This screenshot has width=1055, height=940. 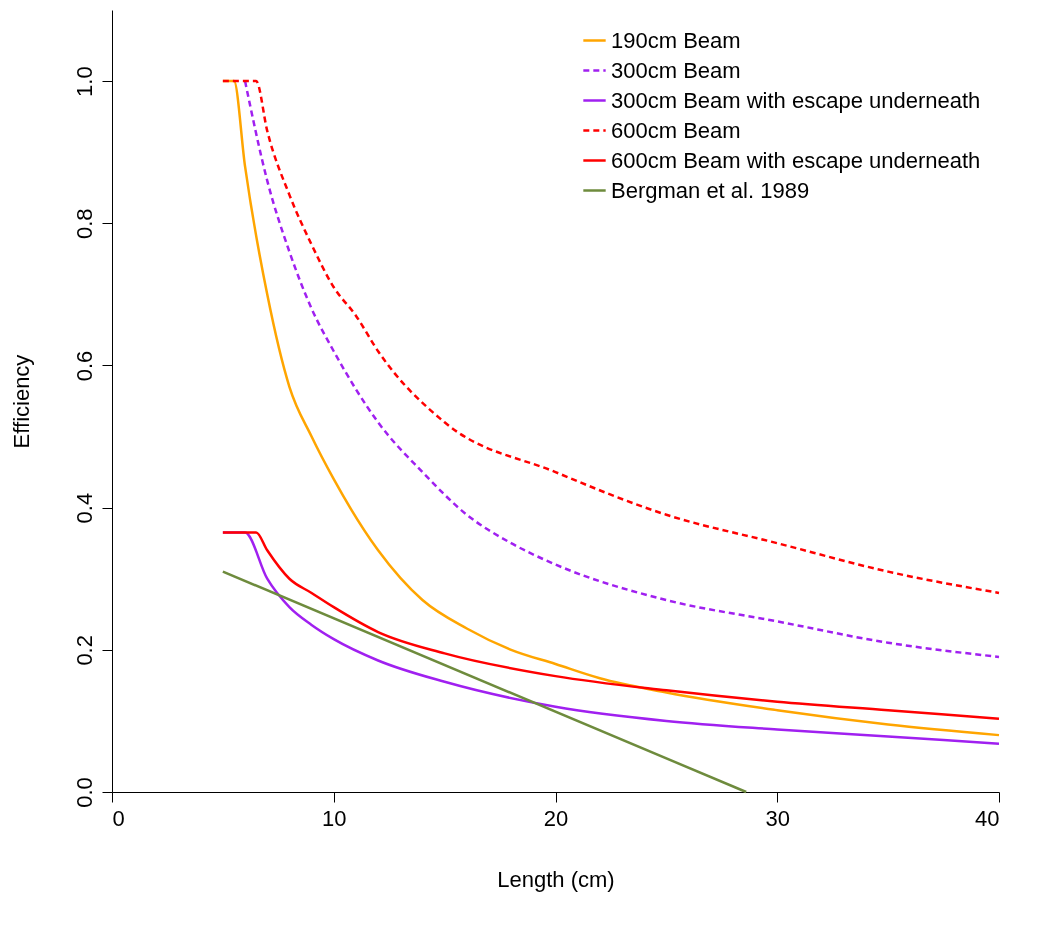 I want to click on y-axis-title: Efficiency, so click(x=21, y=401).